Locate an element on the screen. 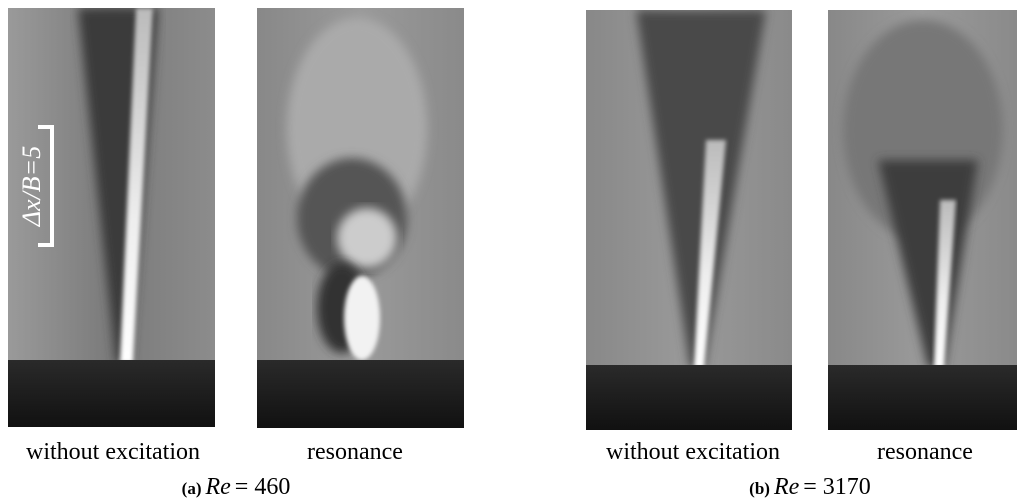 The image size is (1026, 499). scale-label: Δx/B=5 is located at coordinates (31, 186).